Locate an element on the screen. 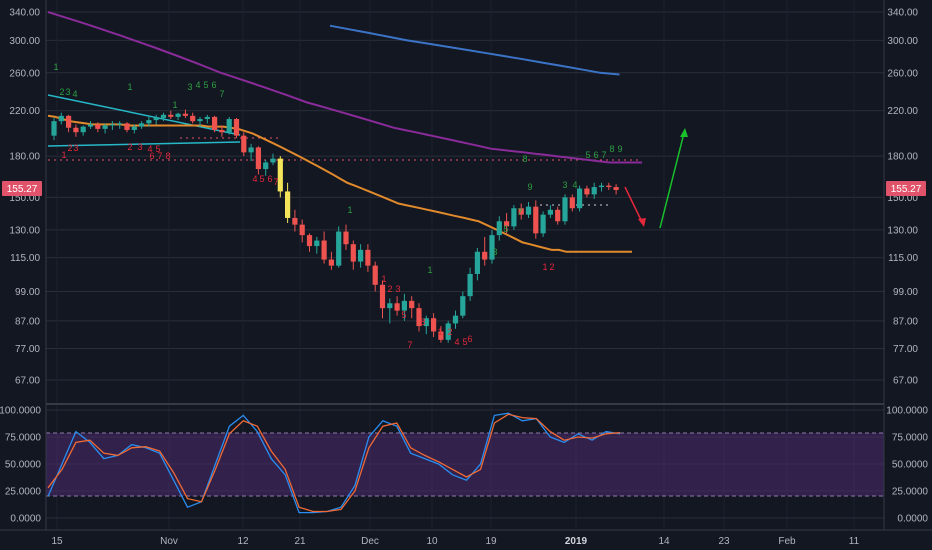  td-sell-count: 1 is located at coordinates (383, 279).